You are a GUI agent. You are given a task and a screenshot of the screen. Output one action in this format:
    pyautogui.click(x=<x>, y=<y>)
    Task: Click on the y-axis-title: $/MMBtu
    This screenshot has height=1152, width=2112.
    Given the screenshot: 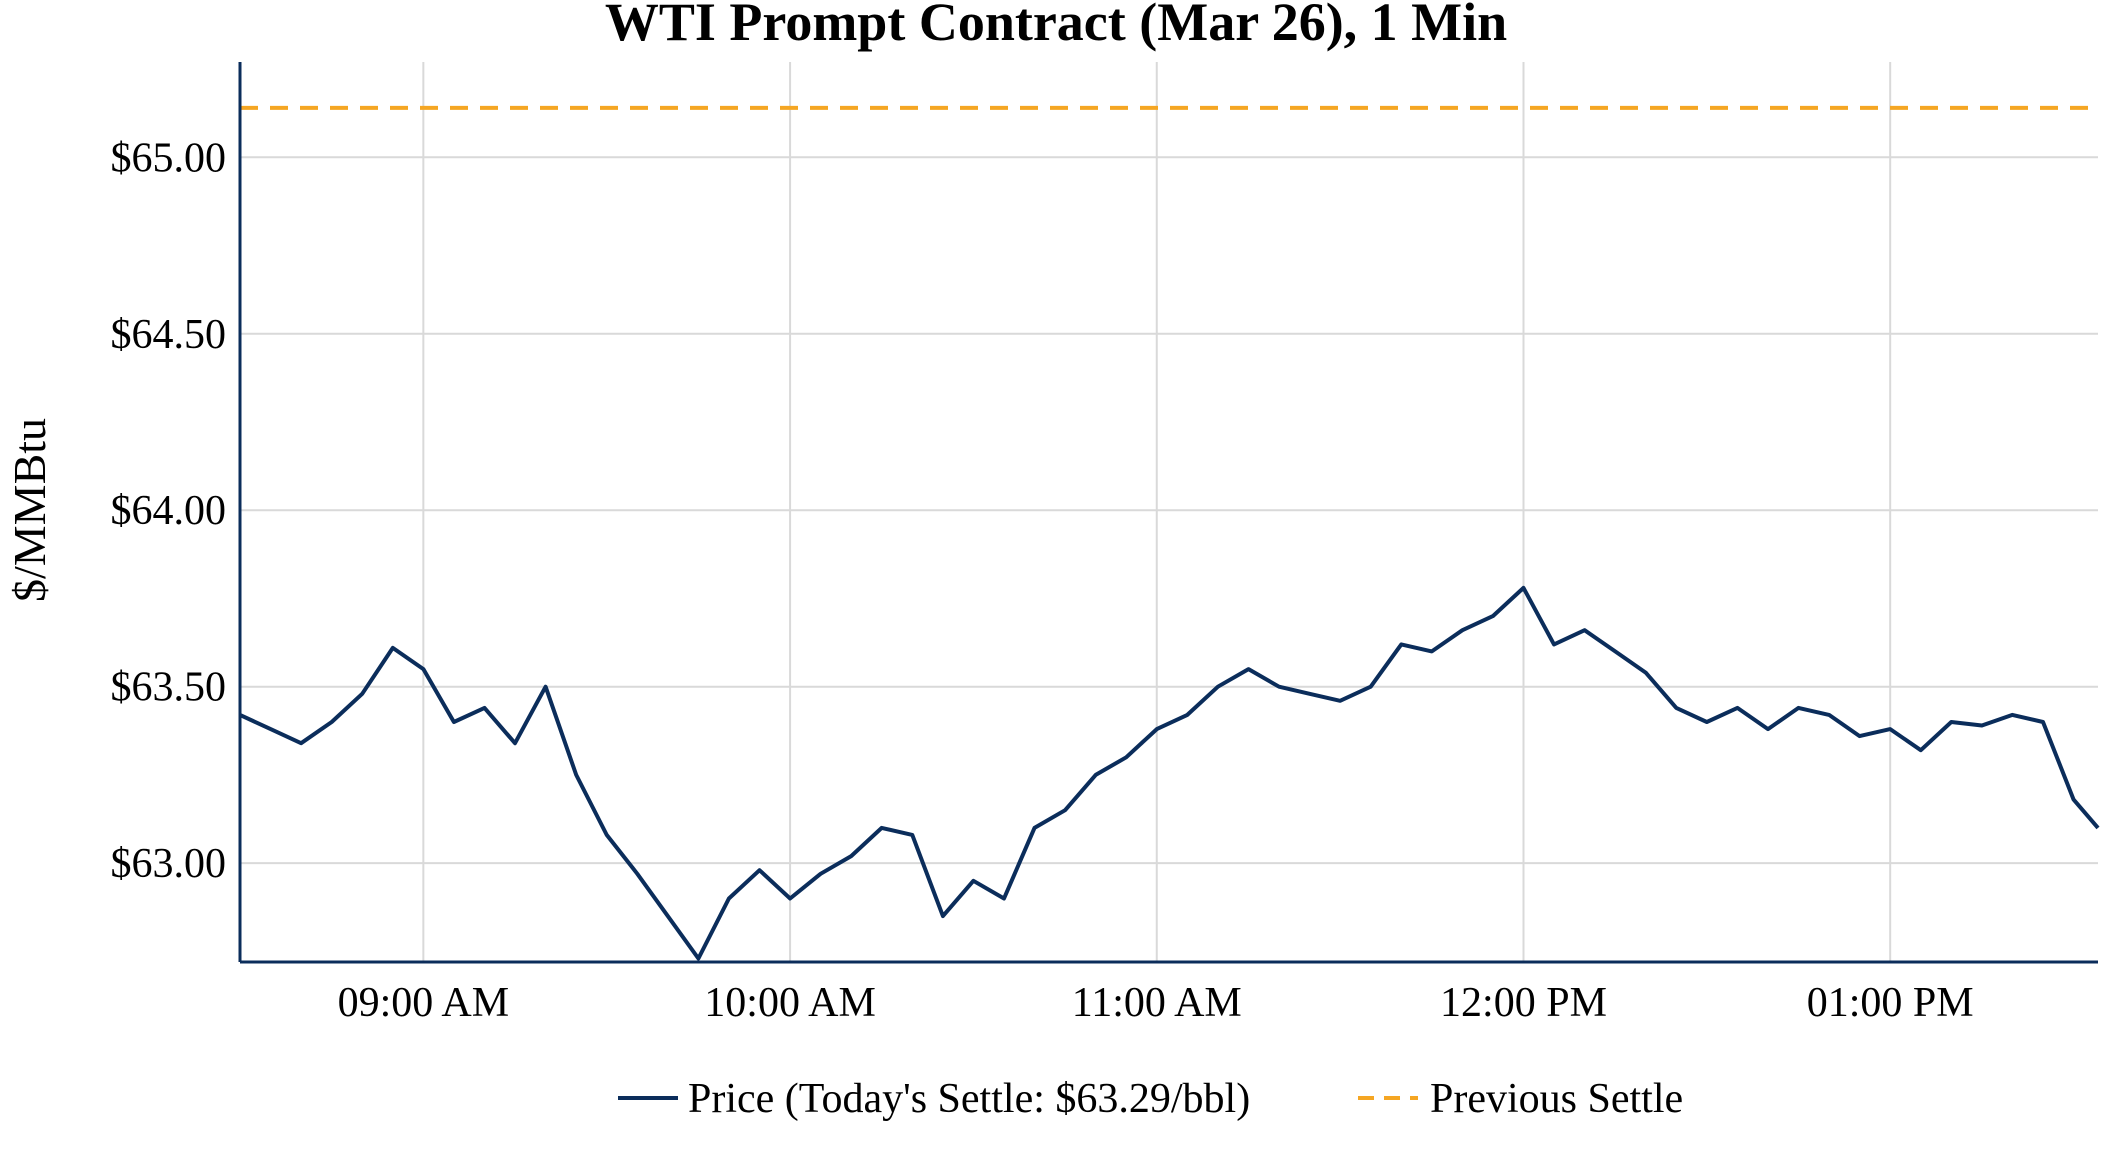 What is the action you would take?
    pyautogui.click(x=29, y=510)
    